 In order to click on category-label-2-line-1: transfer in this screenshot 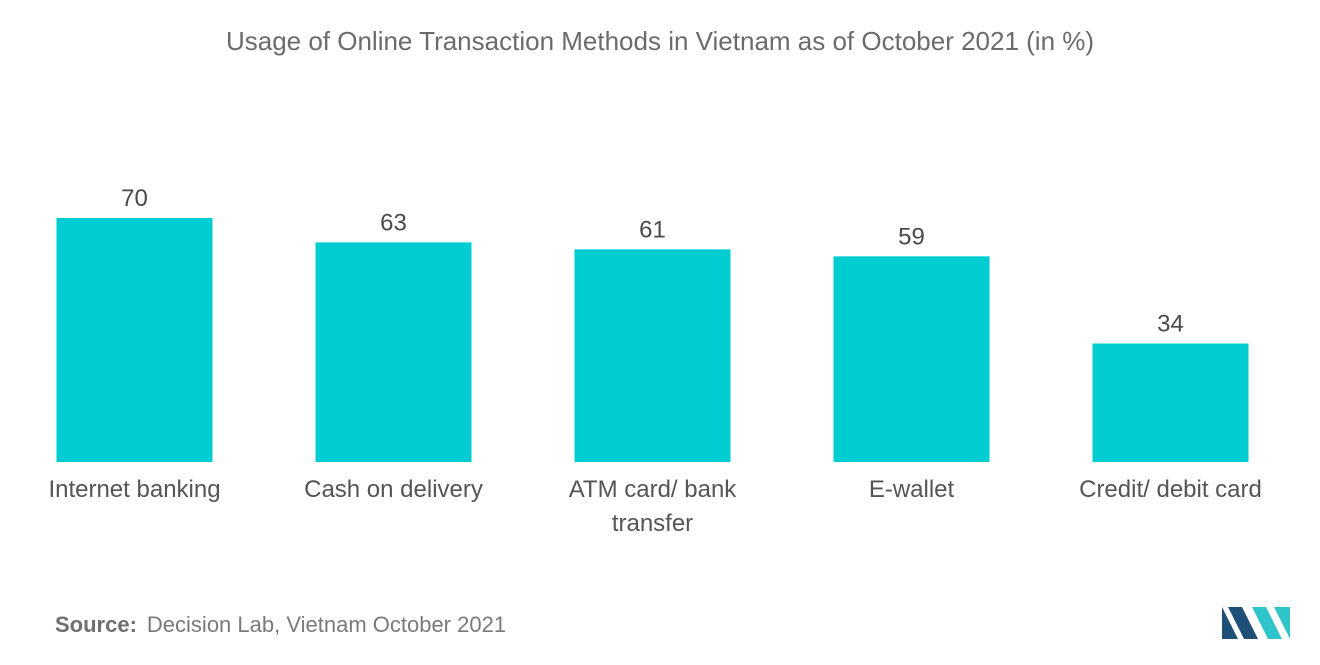, I will do `click(652, 523)`.